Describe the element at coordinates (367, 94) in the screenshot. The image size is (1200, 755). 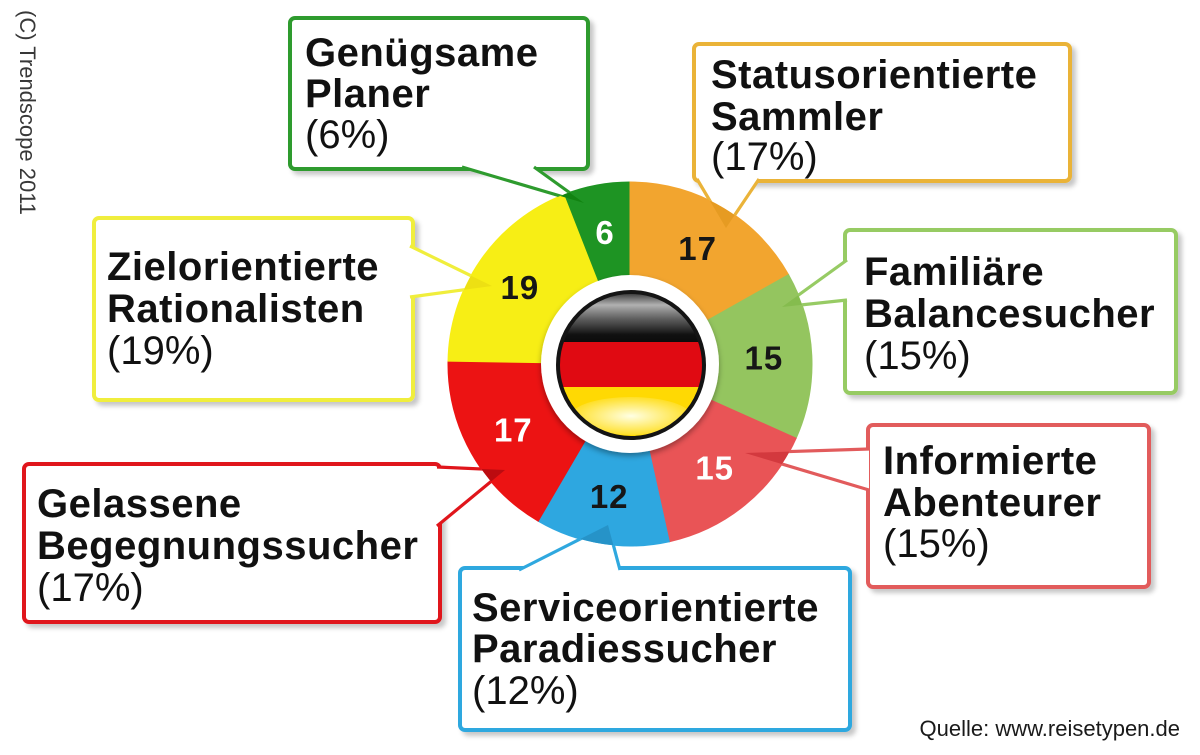
I see `svg-text: Planer` at that location.